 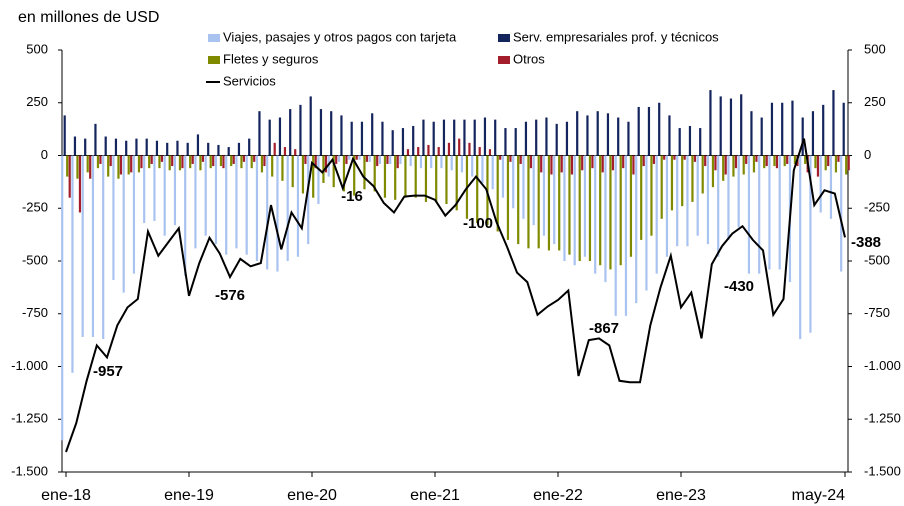 I want to click on annotation: -16, so click(x=352, y=196).